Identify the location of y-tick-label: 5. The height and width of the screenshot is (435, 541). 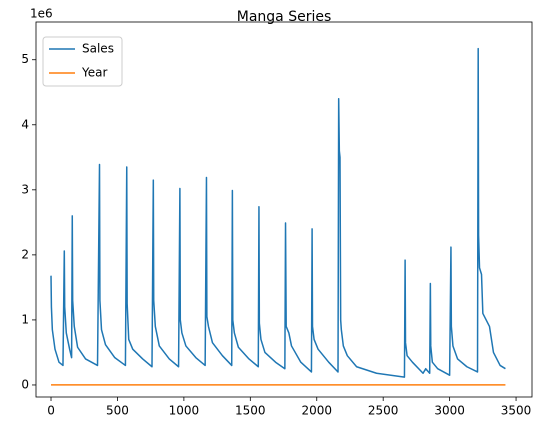
(25, 59).